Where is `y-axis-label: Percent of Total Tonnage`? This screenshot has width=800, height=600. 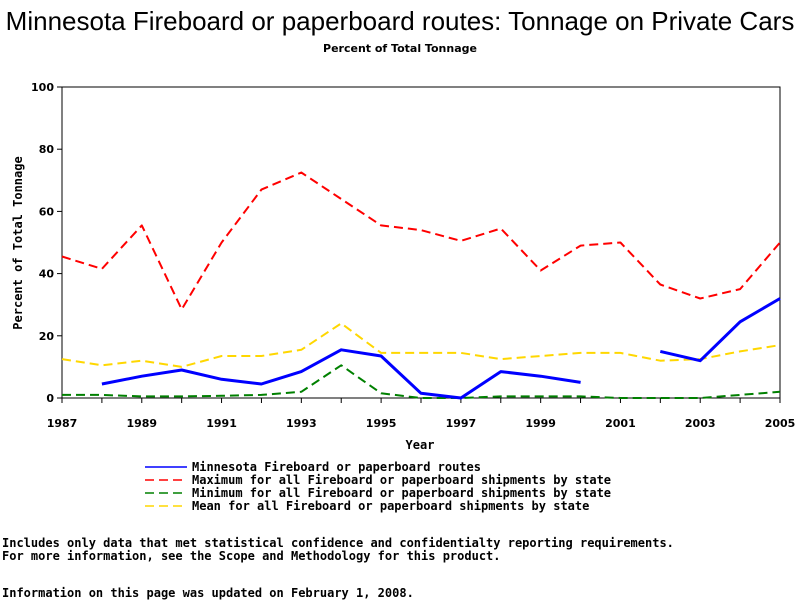 y-axis-label: Percent of Total Tonnage is located at coordinates (18, 242).